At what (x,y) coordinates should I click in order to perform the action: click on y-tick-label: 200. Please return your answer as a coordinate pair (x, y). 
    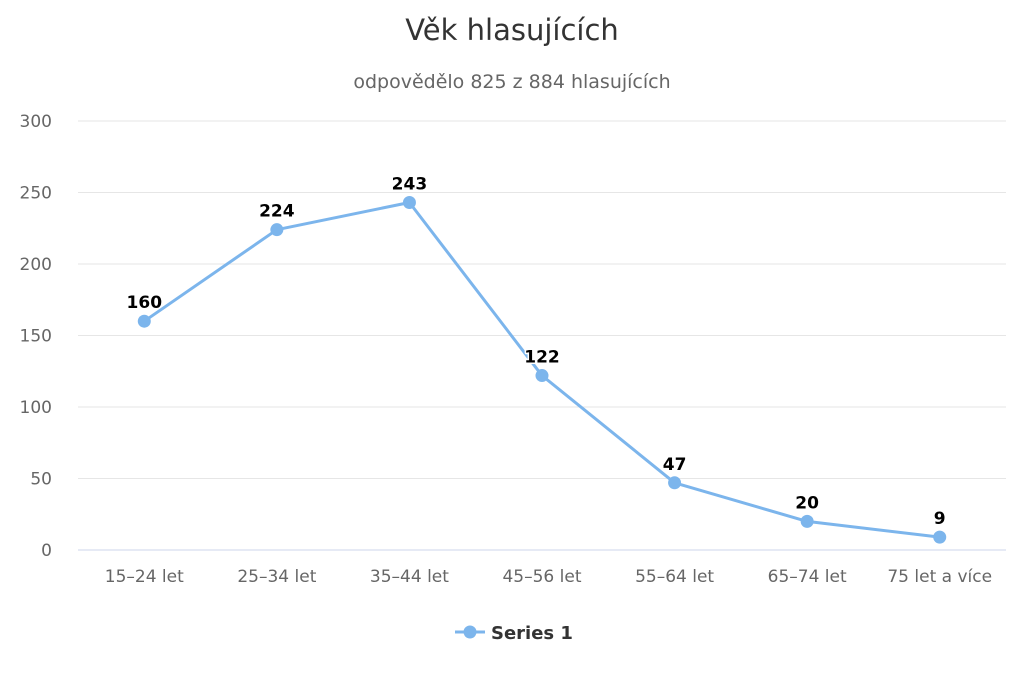
    Looking at the image, I should click on (36, 265).